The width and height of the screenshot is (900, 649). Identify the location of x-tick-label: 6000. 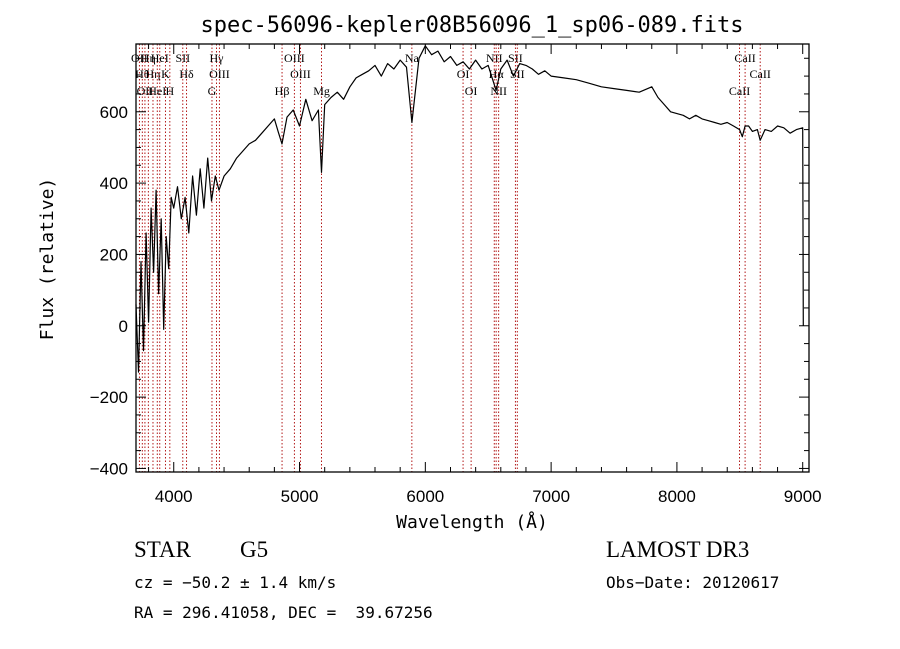
(425, 496).